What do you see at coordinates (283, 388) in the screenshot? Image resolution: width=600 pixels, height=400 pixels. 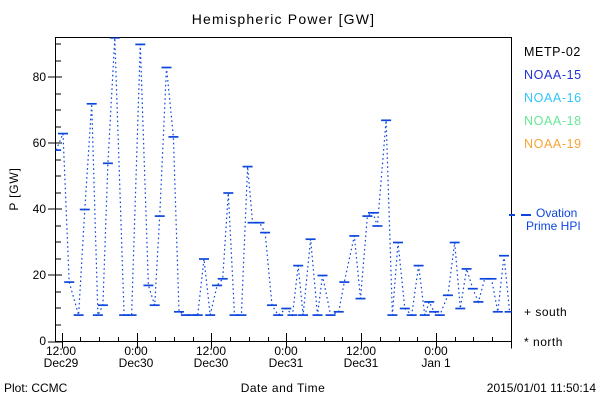 I see `x-axis-label: Date and Time` at bounding box center [283, 388].